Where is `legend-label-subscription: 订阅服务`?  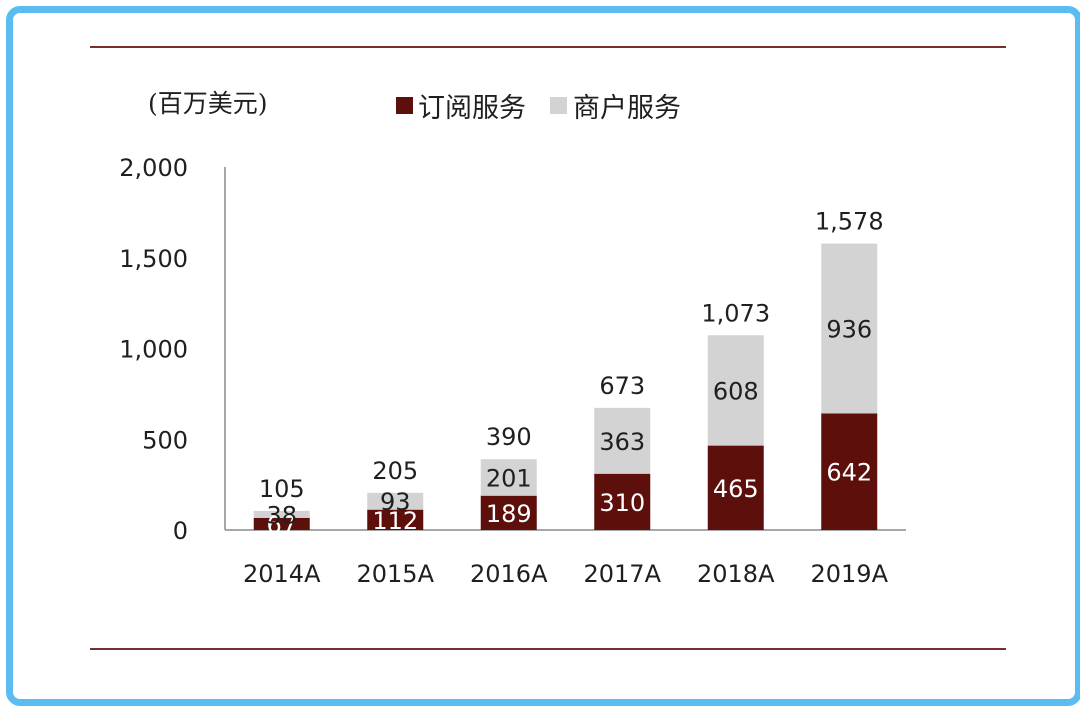
legend-label-subscription: 订阅服务 is located at coordinates (472, 108).